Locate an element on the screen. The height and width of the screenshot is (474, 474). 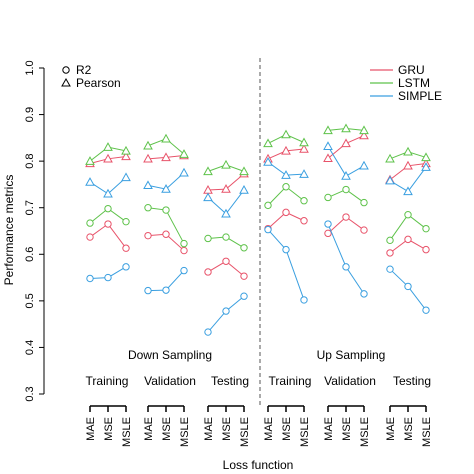
group-label: Validation is located at coordinates (170, 381).